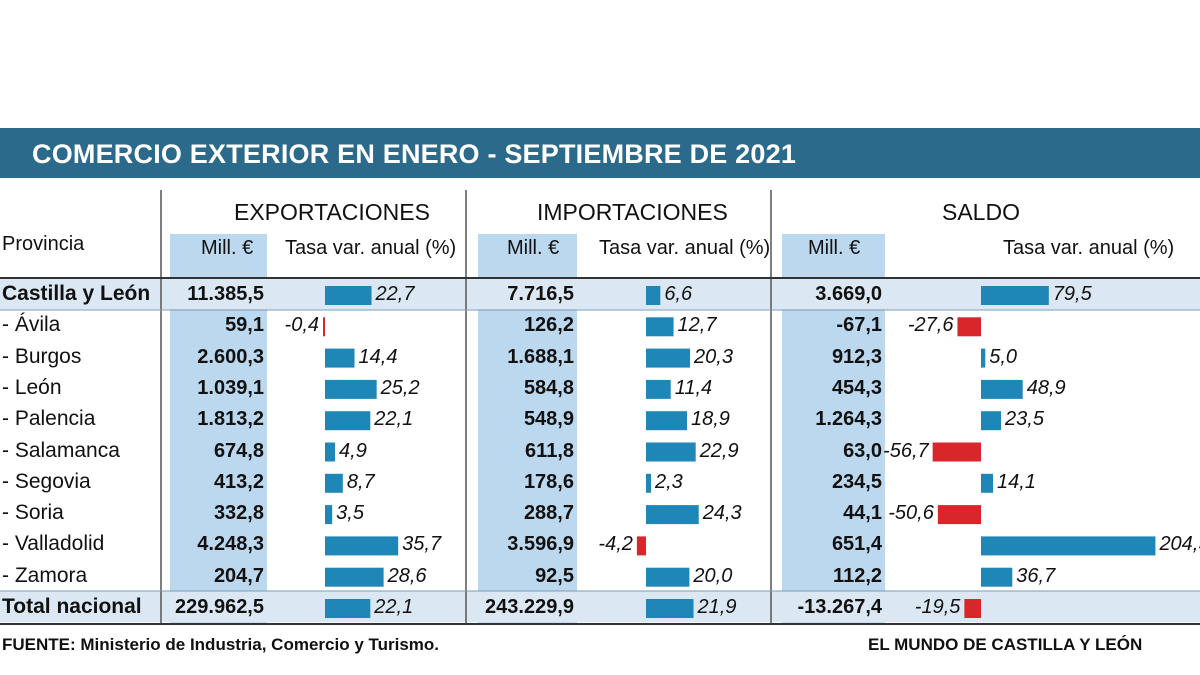  Describe the element at coordinates (549, 450) in the screenshot. I see `imp-mill-value: 611,8` at that location.